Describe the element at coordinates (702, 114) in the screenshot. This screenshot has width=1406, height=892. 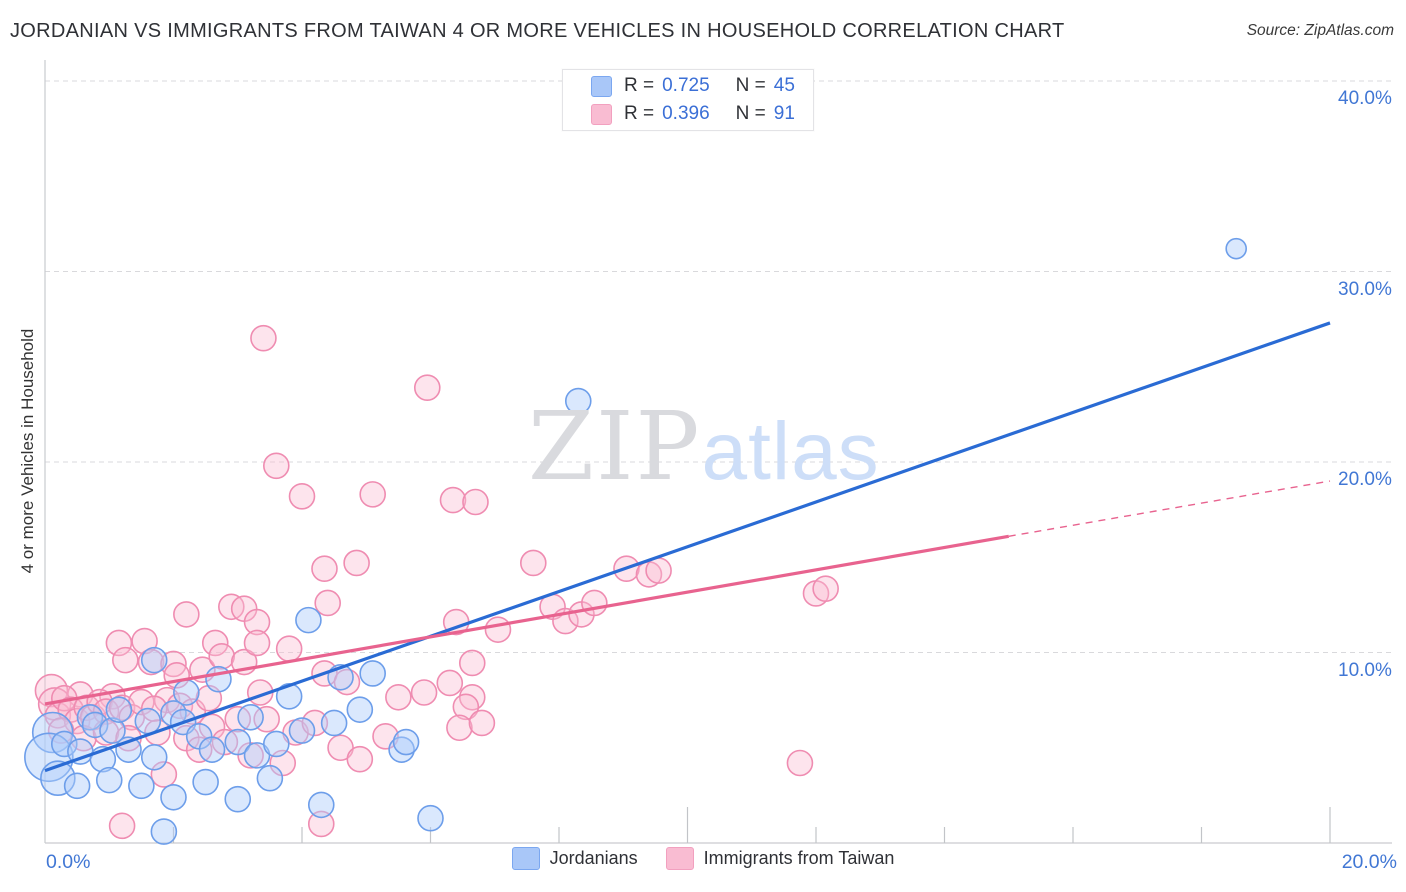
I see `legend-row-taiwan: R = 0.396 N = 91` at that location.